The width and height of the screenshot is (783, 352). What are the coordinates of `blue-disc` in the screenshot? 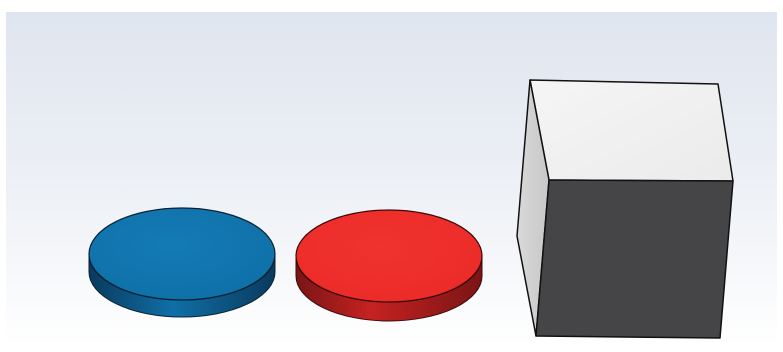 It's located at (182, 262).